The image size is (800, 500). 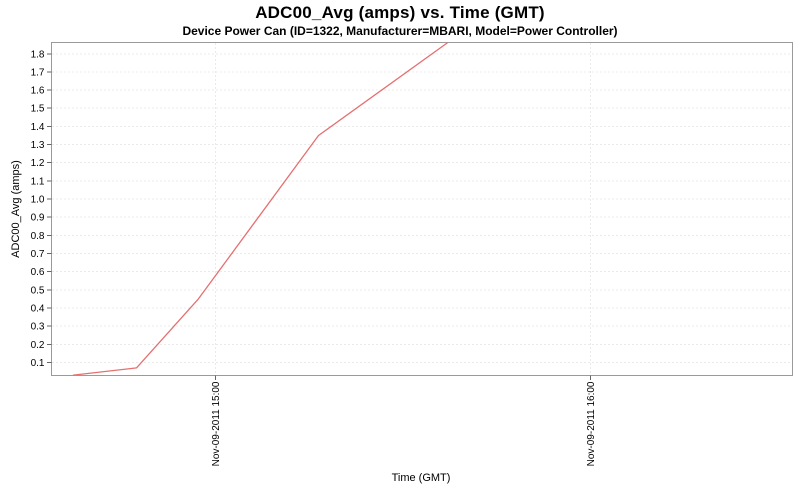 I want to click on y-tick-label: 1.3, so click(x=38, y=145).